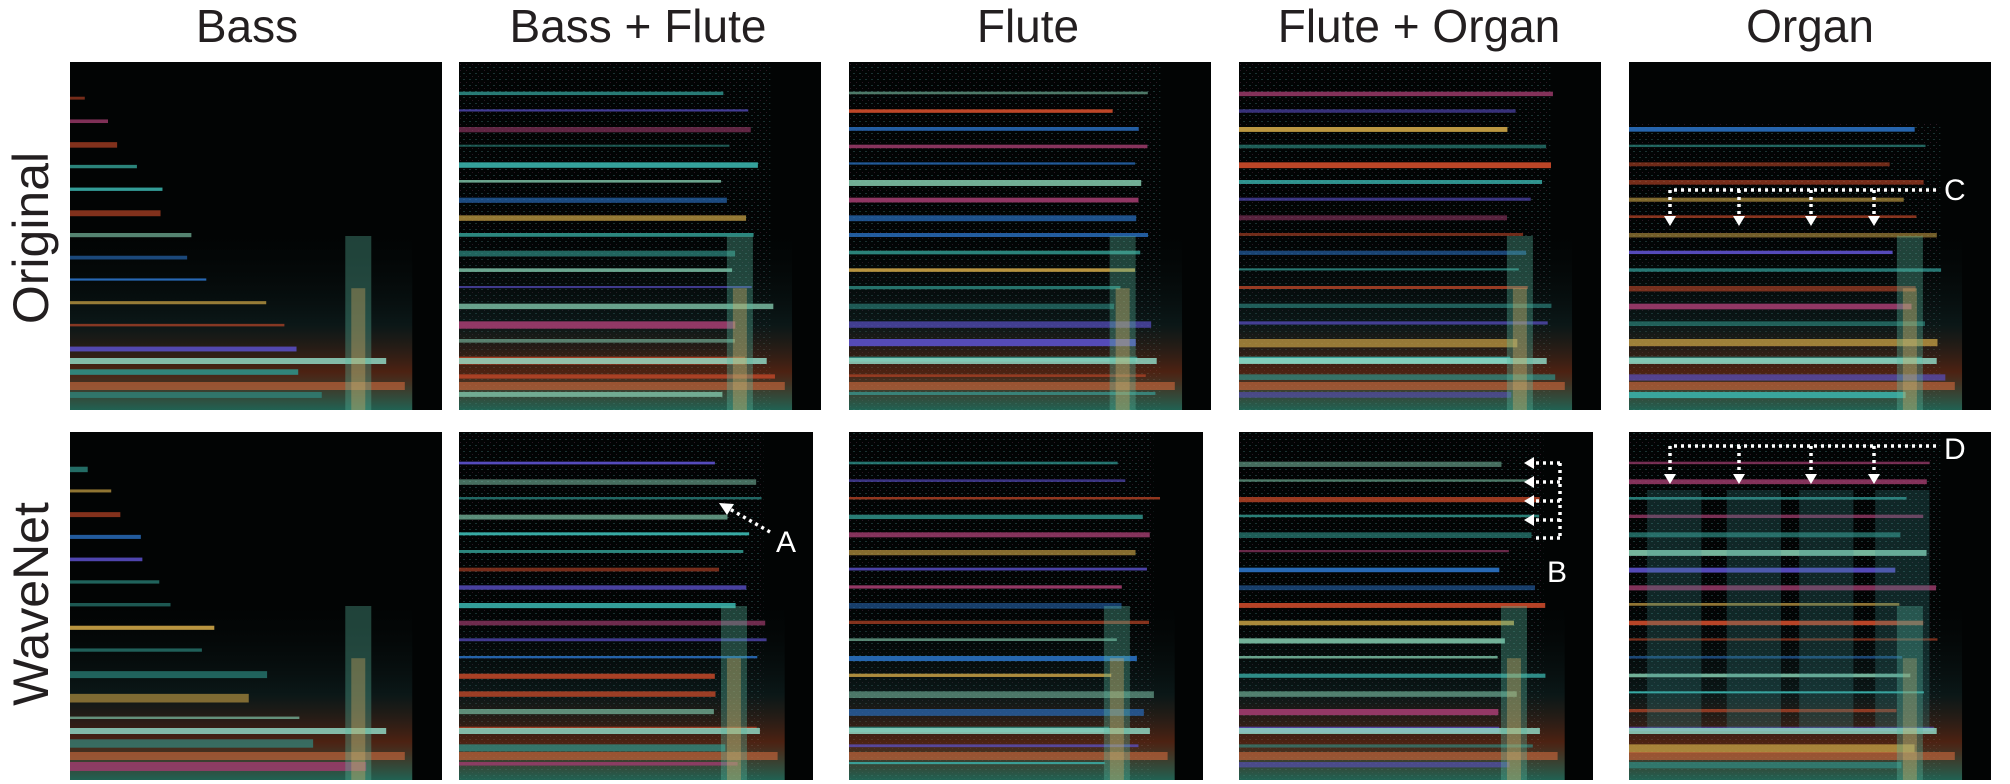  What do you see at coordinates (636, 606) in the screenshot?
I see `spectrogram-wavenet-bass-flute` at bounding box center [636, 606].